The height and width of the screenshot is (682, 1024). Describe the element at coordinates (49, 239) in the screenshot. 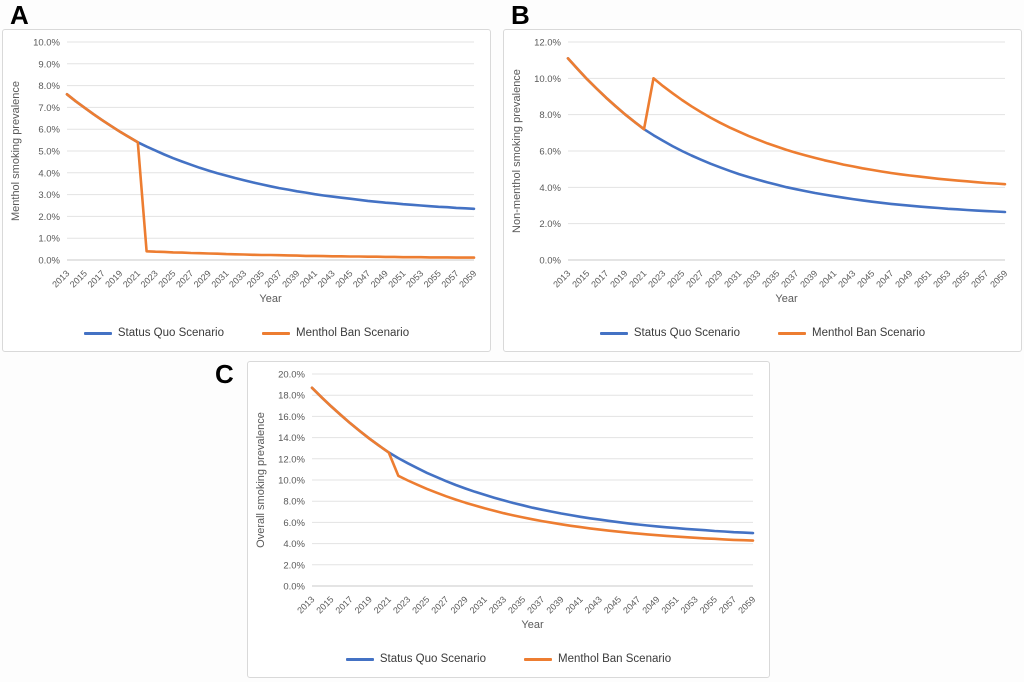

I see `y-tick-label: 1.0%` at that location.